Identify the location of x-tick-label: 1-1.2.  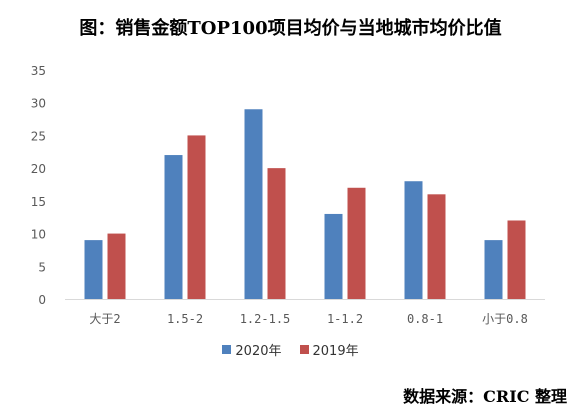
(345, 319).